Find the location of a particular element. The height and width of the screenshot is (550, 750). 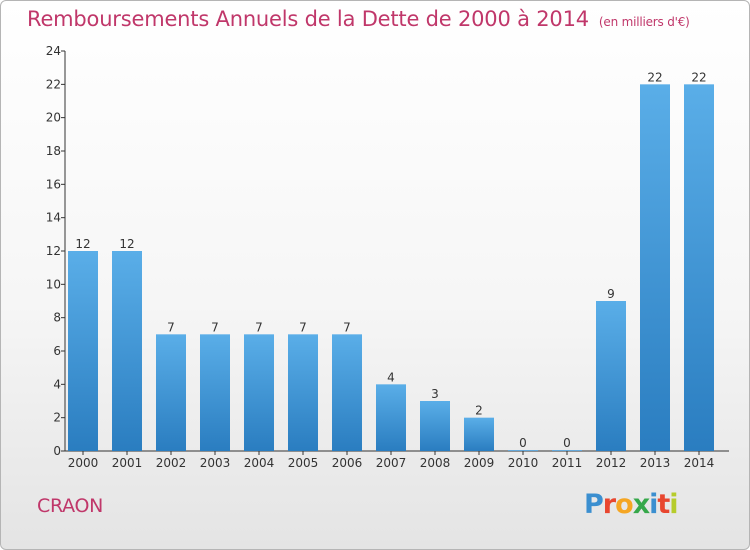

y-tick-label: 0 is located at coordinates (57, 451).